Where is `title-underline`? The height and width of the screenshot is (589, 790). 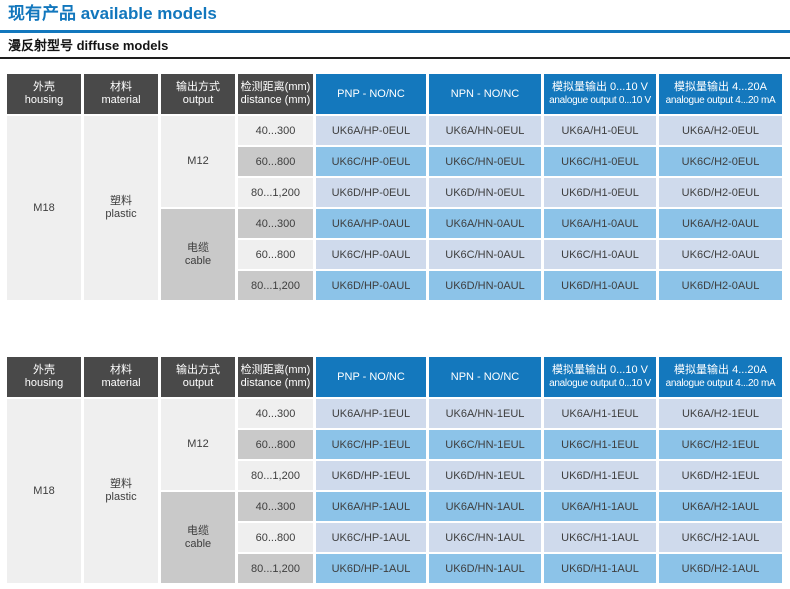 title-underline is located at coordinates (395, 31).